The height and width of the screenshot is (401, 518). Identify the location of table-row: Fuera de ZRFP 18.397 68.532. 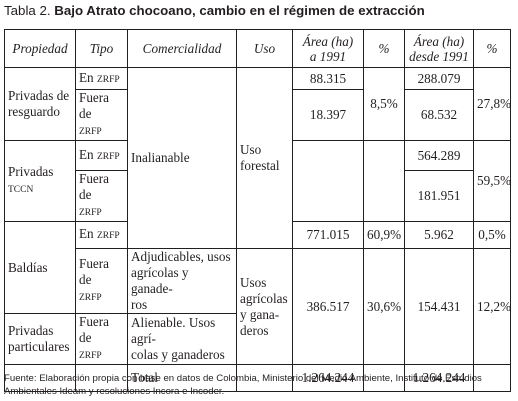
(258, 115).